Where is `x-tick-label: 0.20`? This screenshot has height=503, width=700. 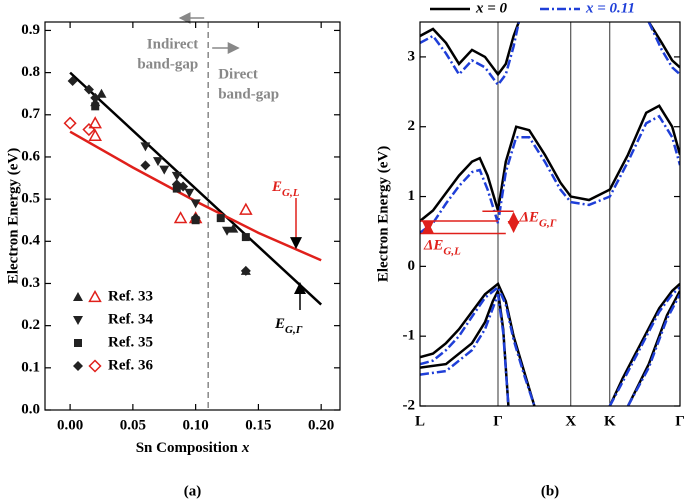 x-tick-label: 0.20 is located at coordinates (321, 425).